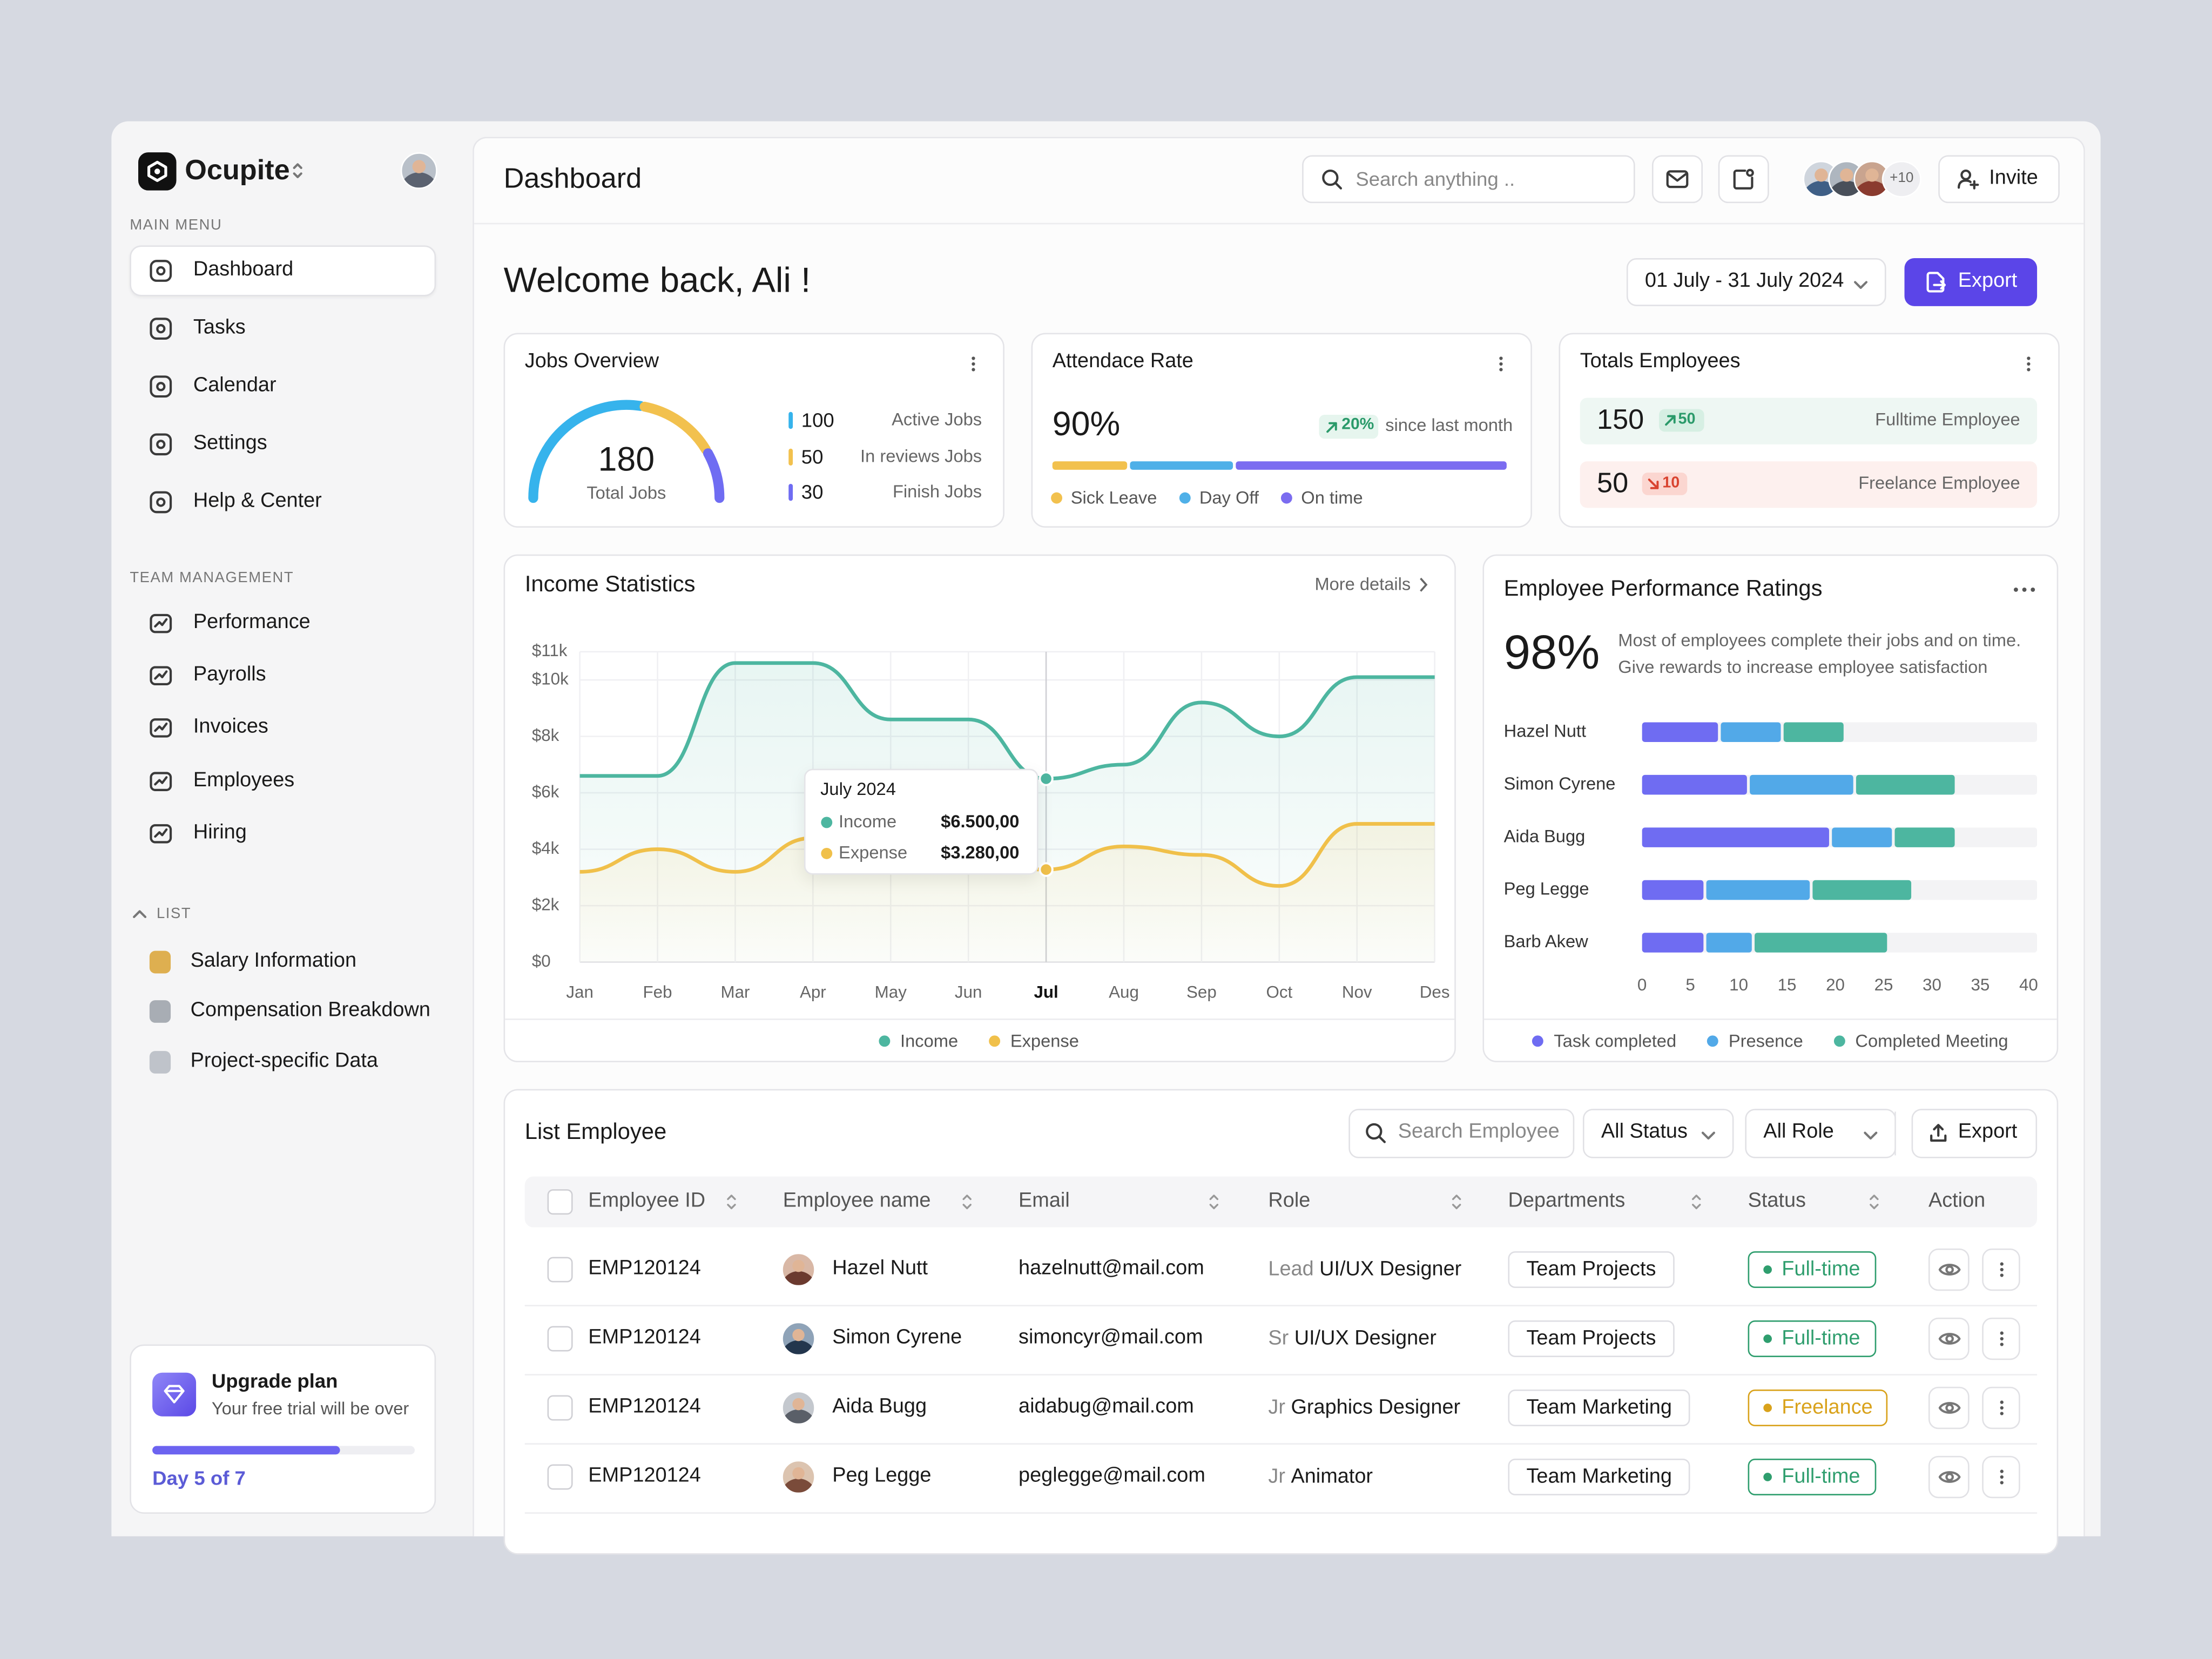  I want to click on menu-item: Salary Information, so click(273, 961).